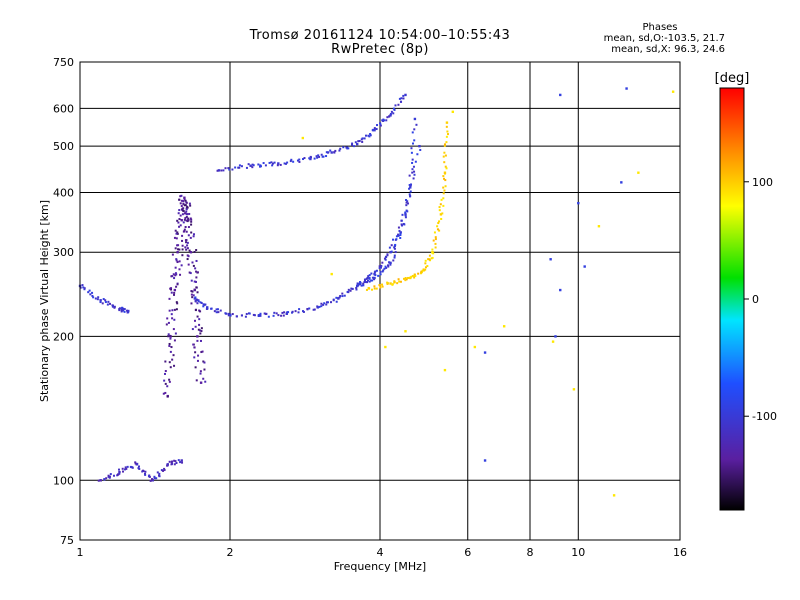 The height and width of the screenshot is (600, 800). I want to click on colorbar-tick-label: 100, so click(762, 182).